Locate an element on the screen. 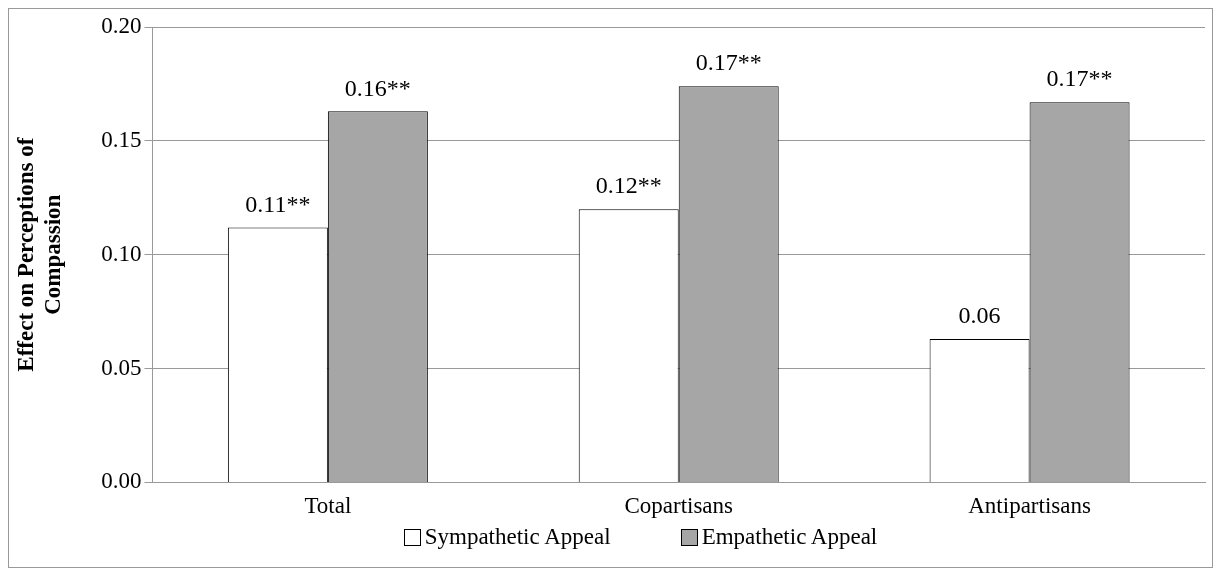 The width and height of the screenshot is (1221, 575). data-label: 0.16** is located at coordinates (377, 87).